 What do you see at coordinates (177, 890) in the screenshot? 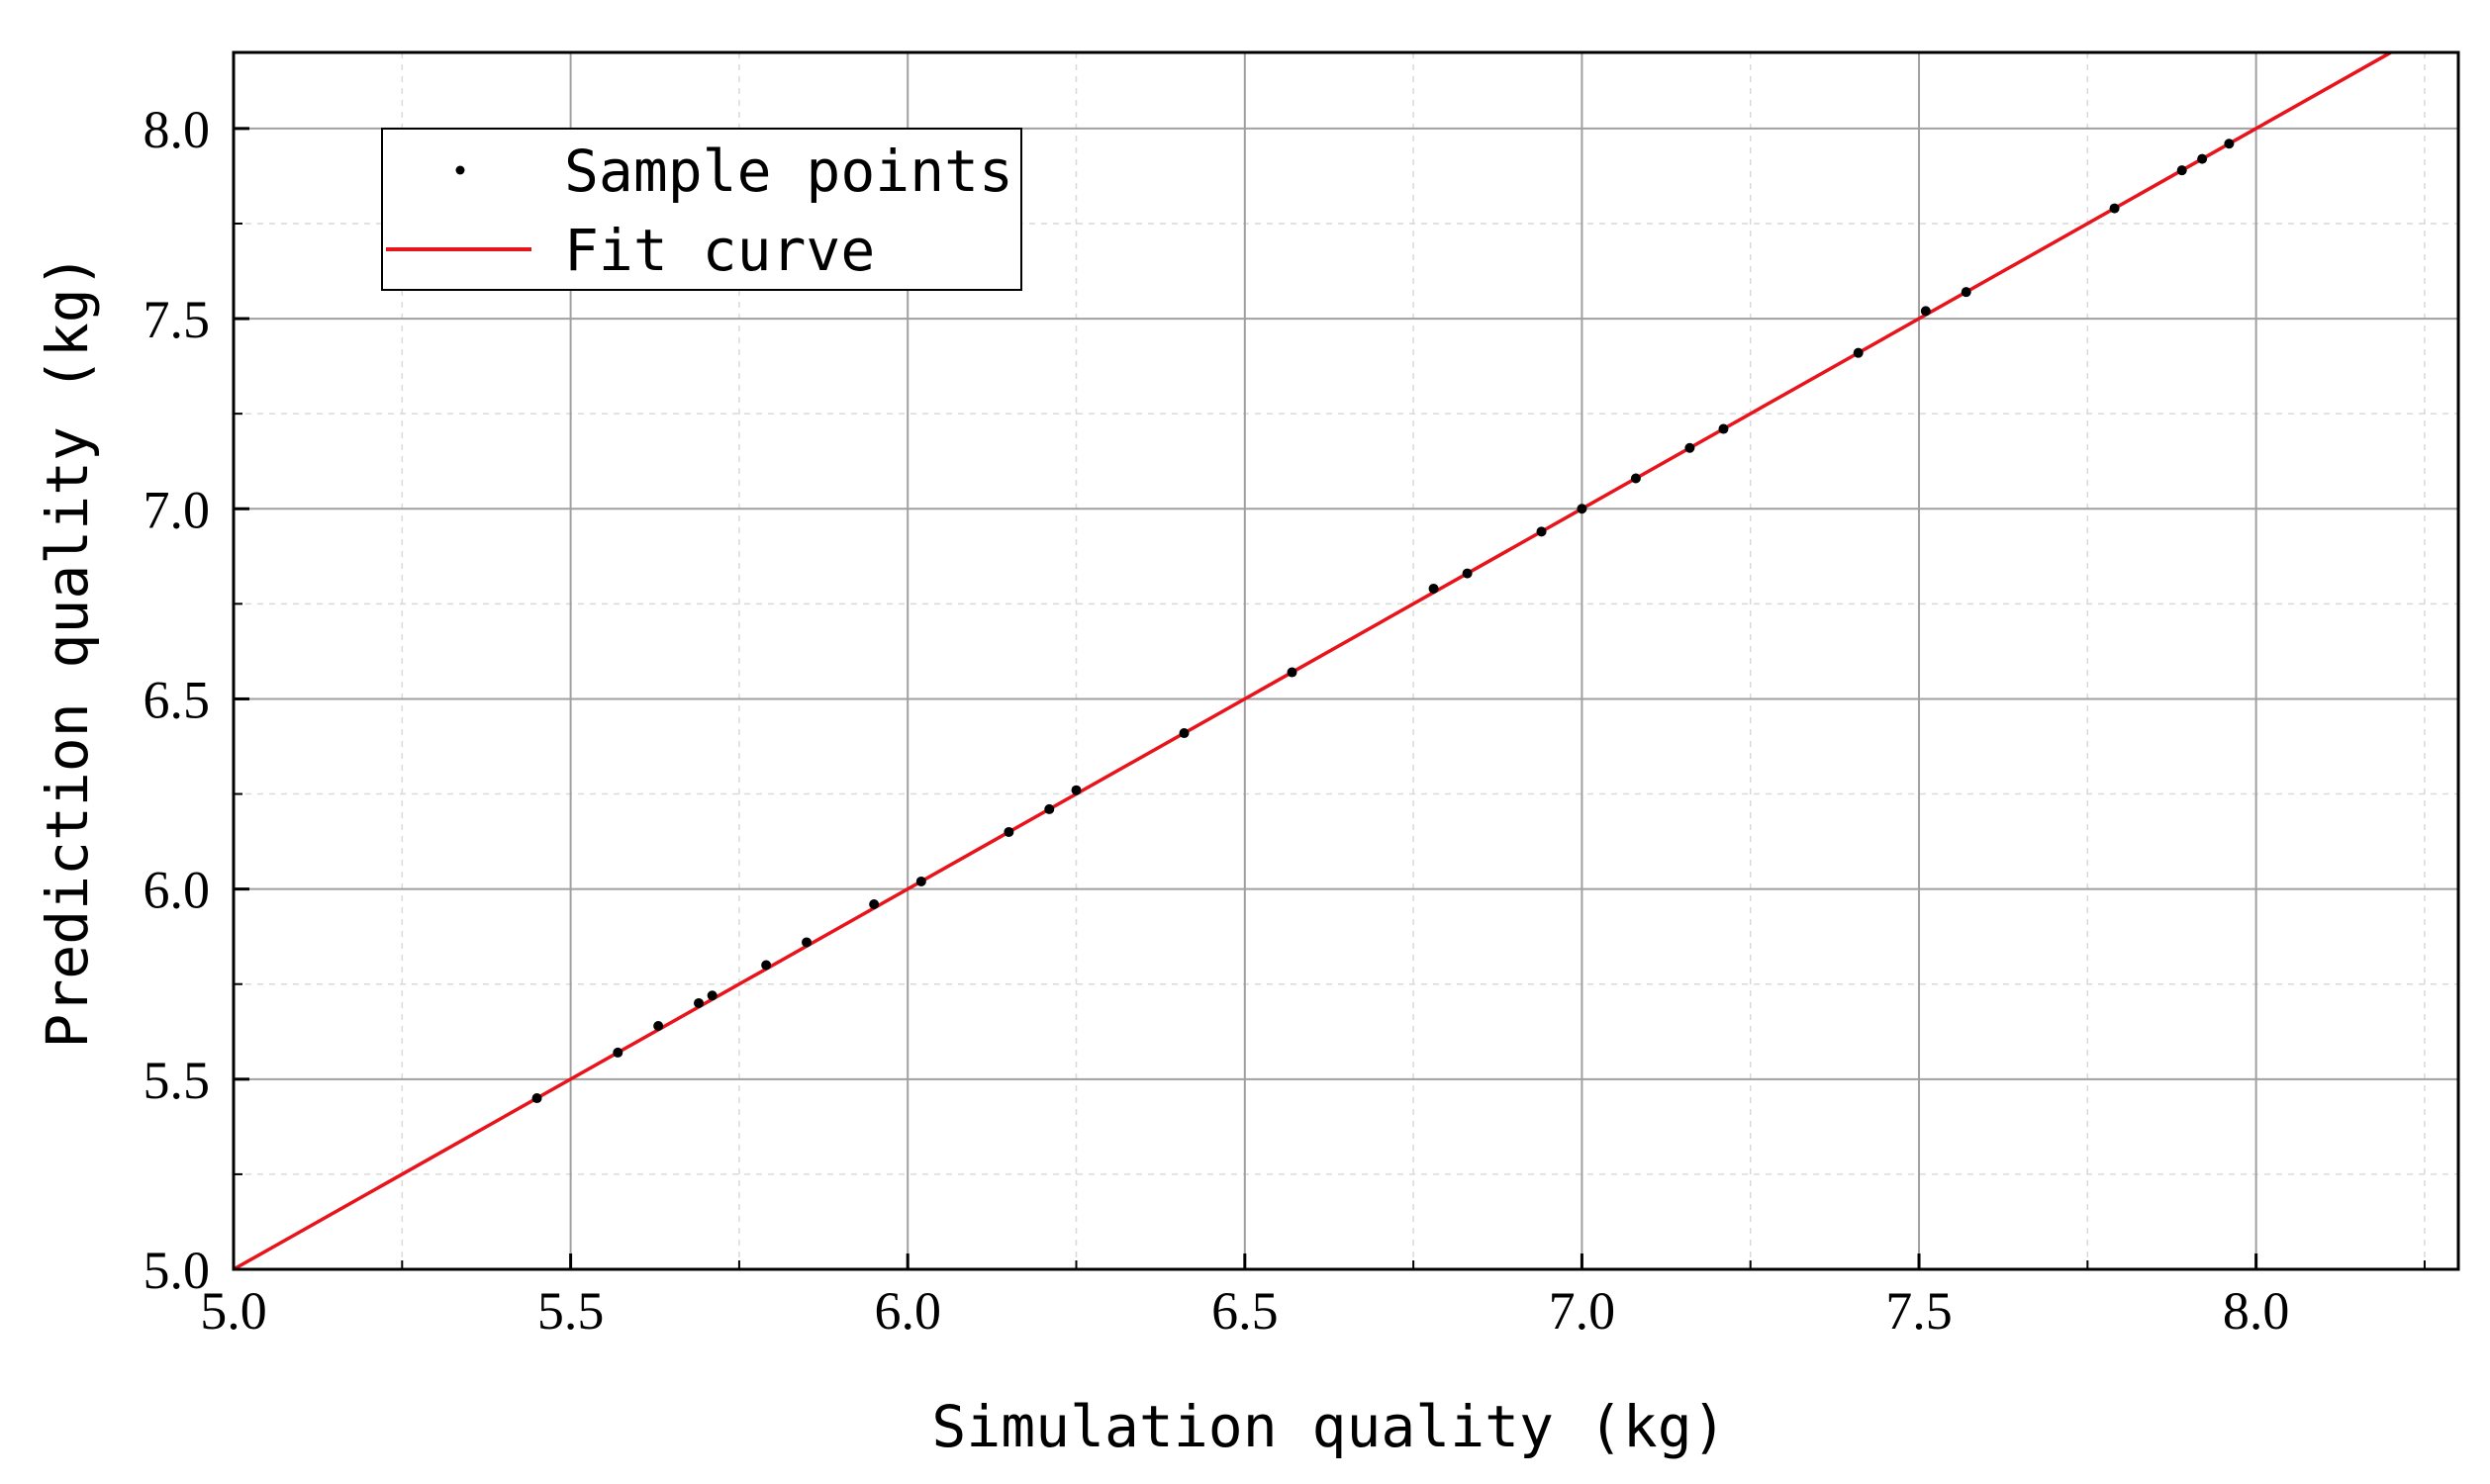
I see `y-tick-label: 6.0` at bounding box center [177, 890].